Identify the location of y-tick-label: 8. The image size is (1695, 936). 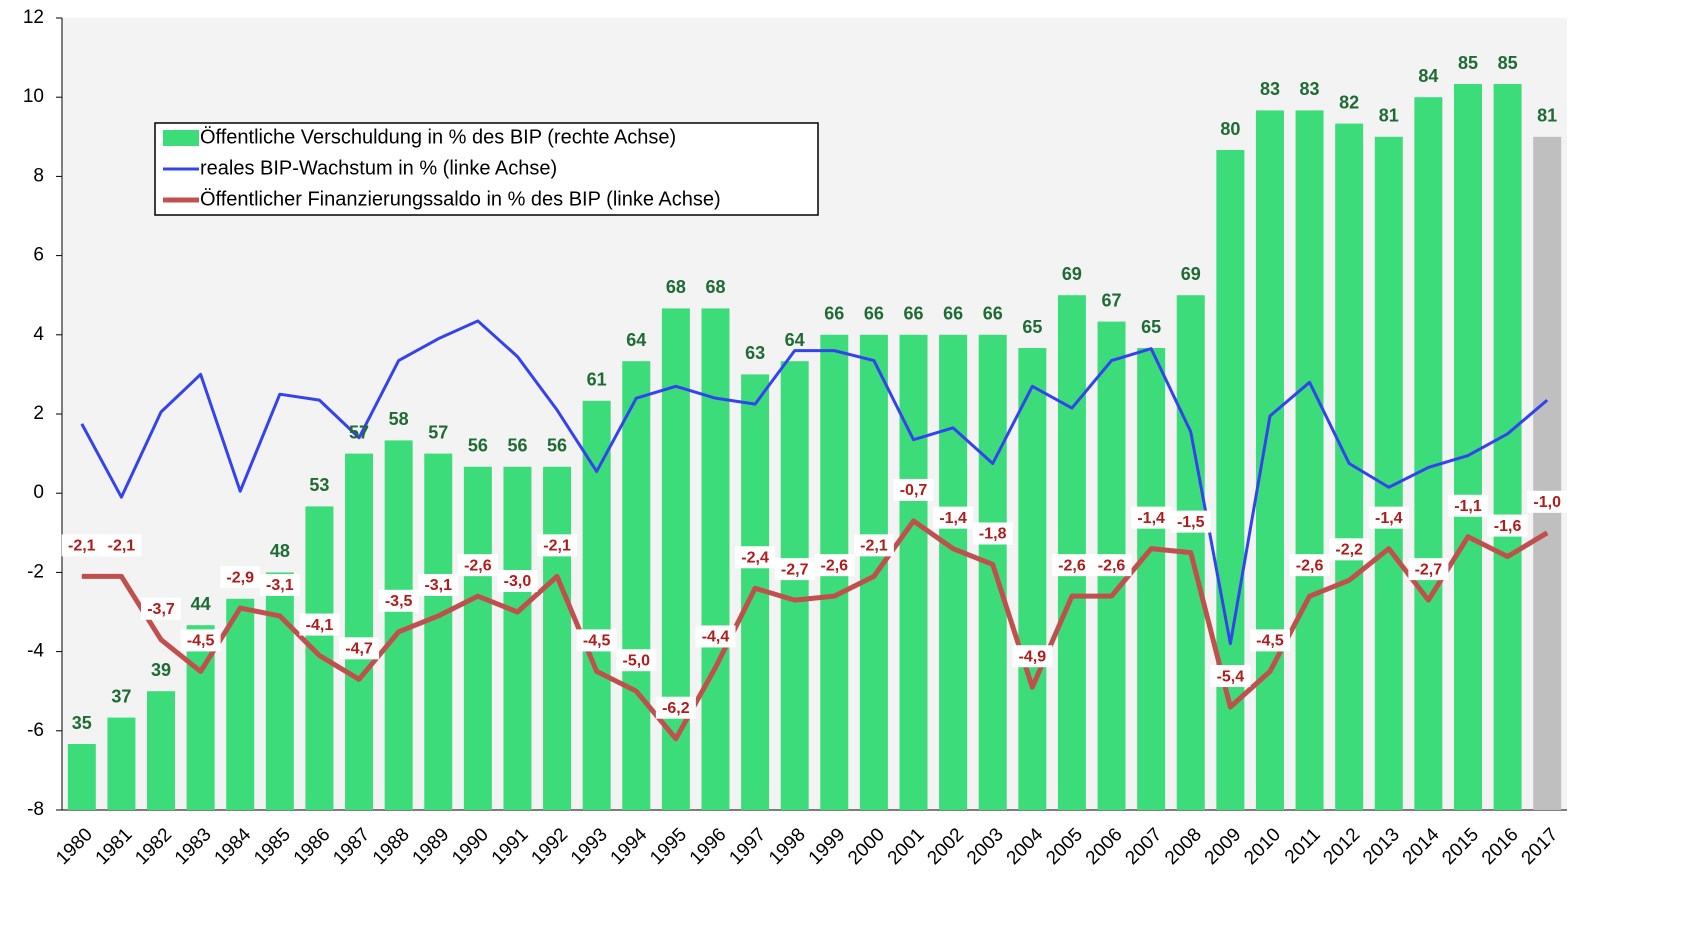
(38, 175).